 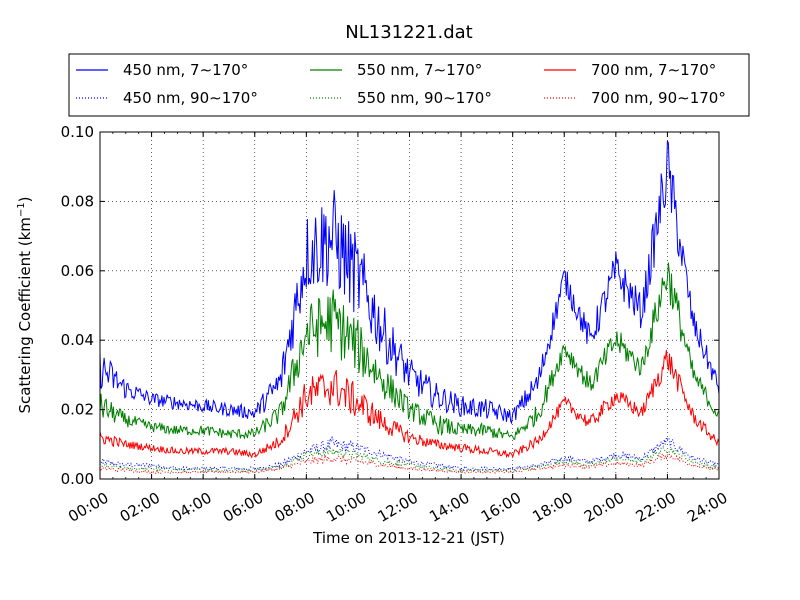 What do you see at coordinates (21, 209) in the screenshot?
I see `y-axis-label-sup: −1` at bounding box center [21, 209].